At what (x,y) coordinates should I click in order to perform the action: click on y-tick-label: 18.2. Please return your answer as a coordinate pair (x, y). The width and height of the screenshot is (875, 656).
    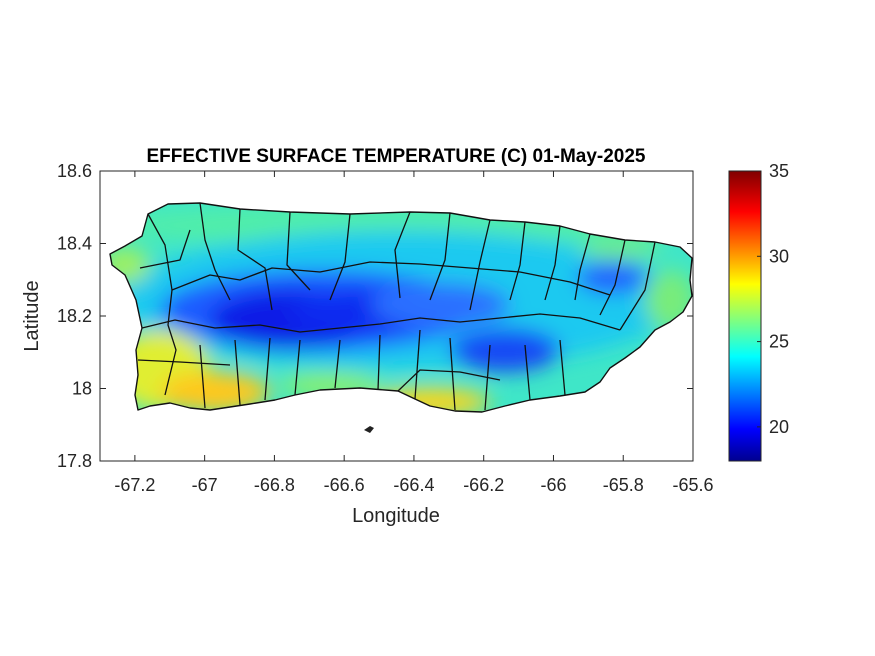
    Looking at the image, I should click on (74, 316).